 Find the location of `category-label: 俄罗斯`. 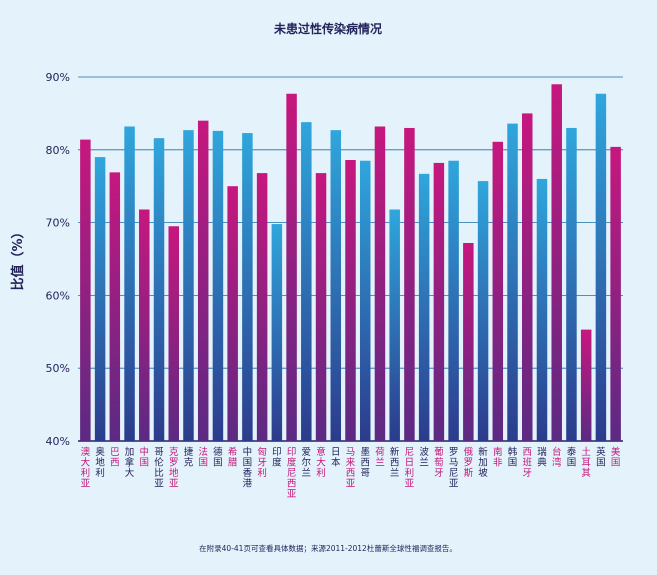

category-label: 俄罗斯 is located at coordinates (469, 462).